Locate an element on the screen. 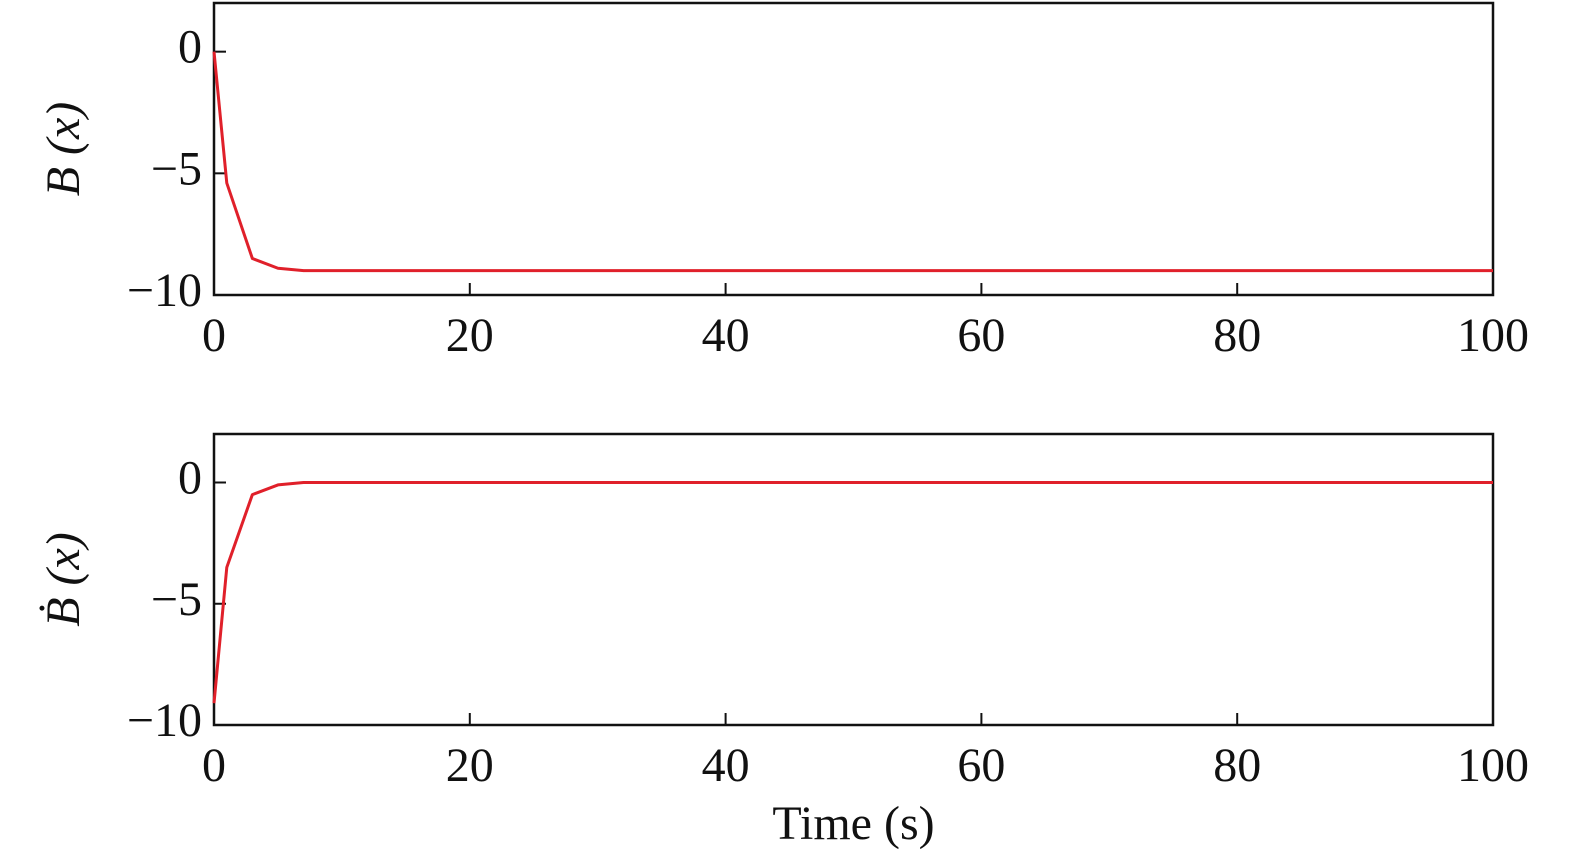  y-axis-label: B (x) is located at coordinates (63, 149).